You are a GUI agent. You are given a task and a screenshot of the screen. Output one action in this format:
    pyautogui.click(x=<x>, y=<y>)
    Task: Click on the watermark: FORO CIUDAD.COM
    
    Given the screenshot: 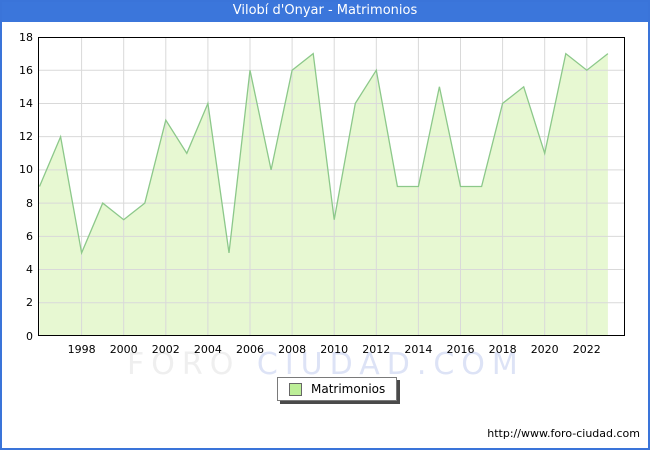 What is the action you would take?
    pyautogui.click(x=326, y=364)
    